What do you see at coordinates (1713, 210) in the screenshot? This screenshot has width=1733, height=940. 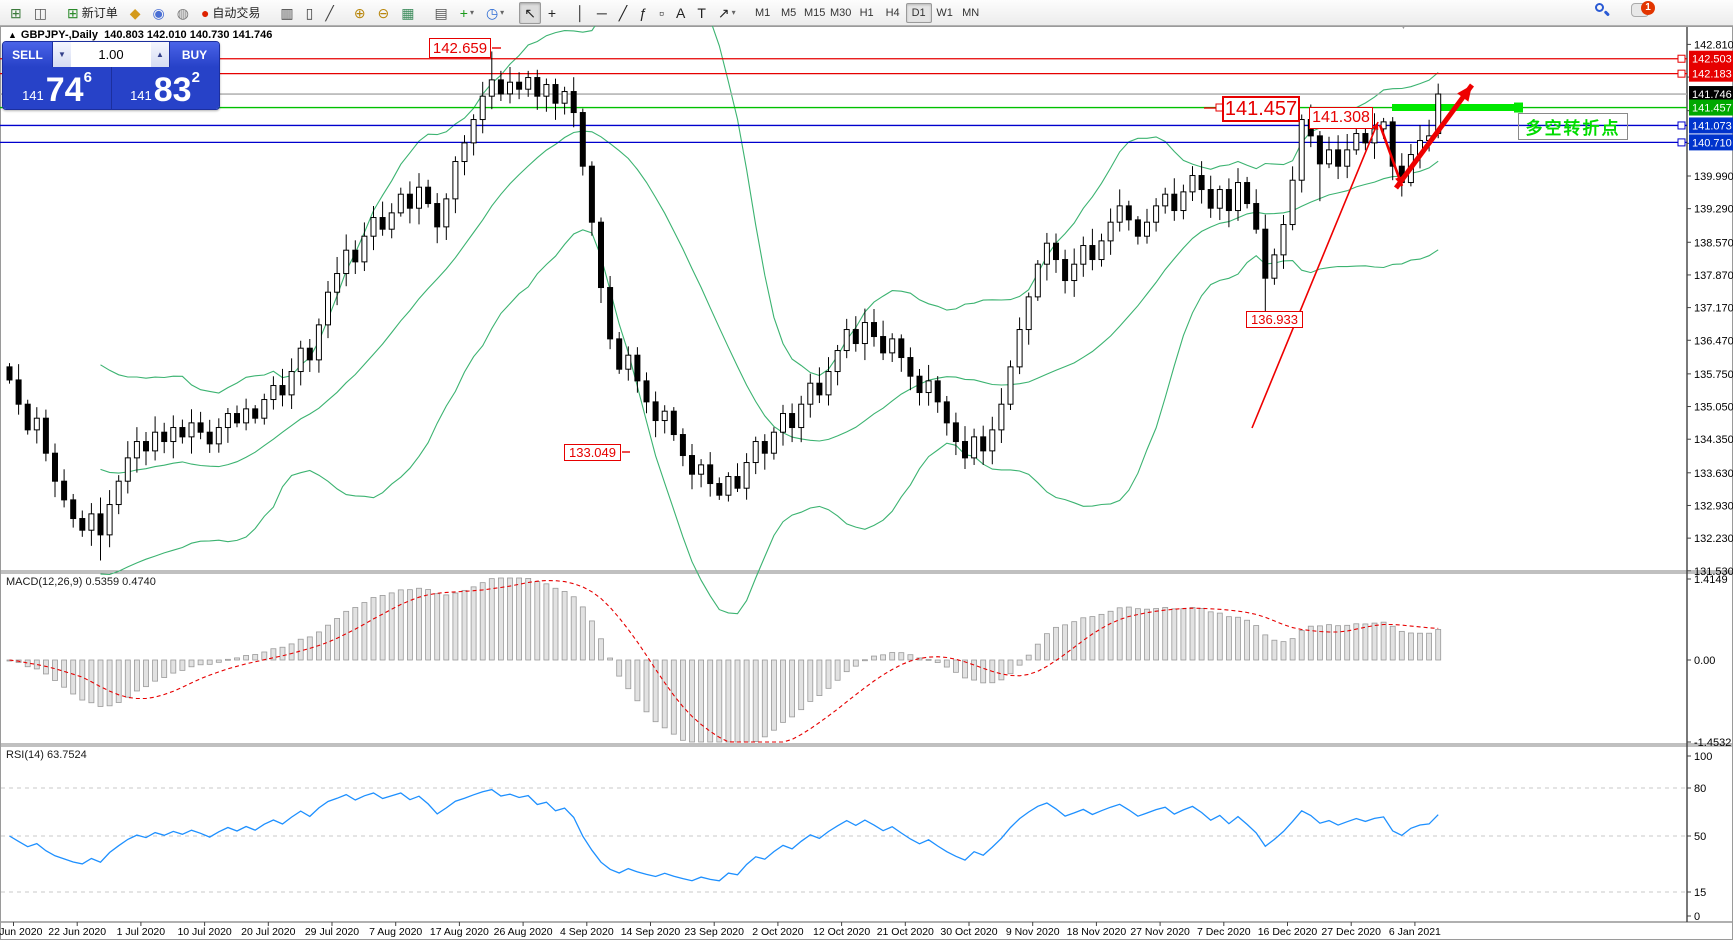 I see `svg-text: 139.290` at bounding box center [1713, 210].